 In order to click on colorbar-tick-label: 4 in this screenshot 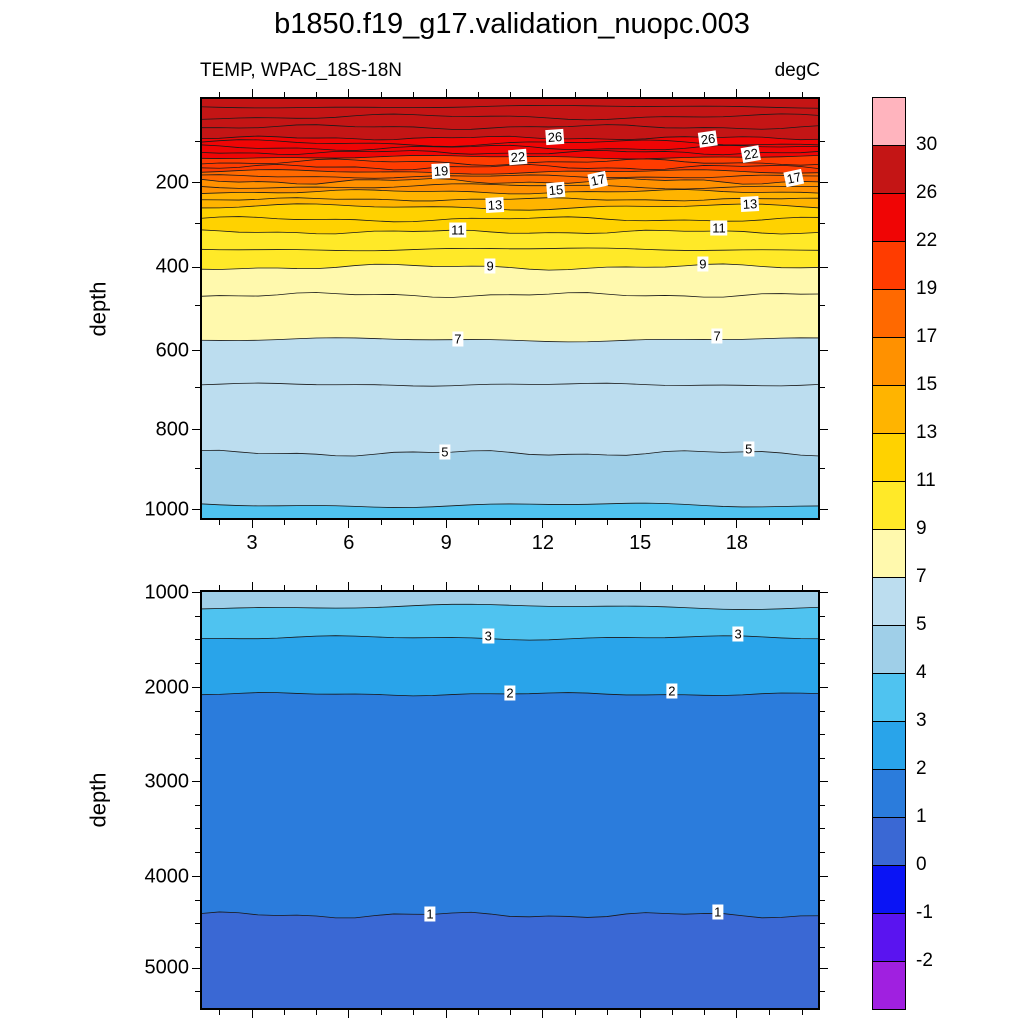, I will do `click(921, 672)`.